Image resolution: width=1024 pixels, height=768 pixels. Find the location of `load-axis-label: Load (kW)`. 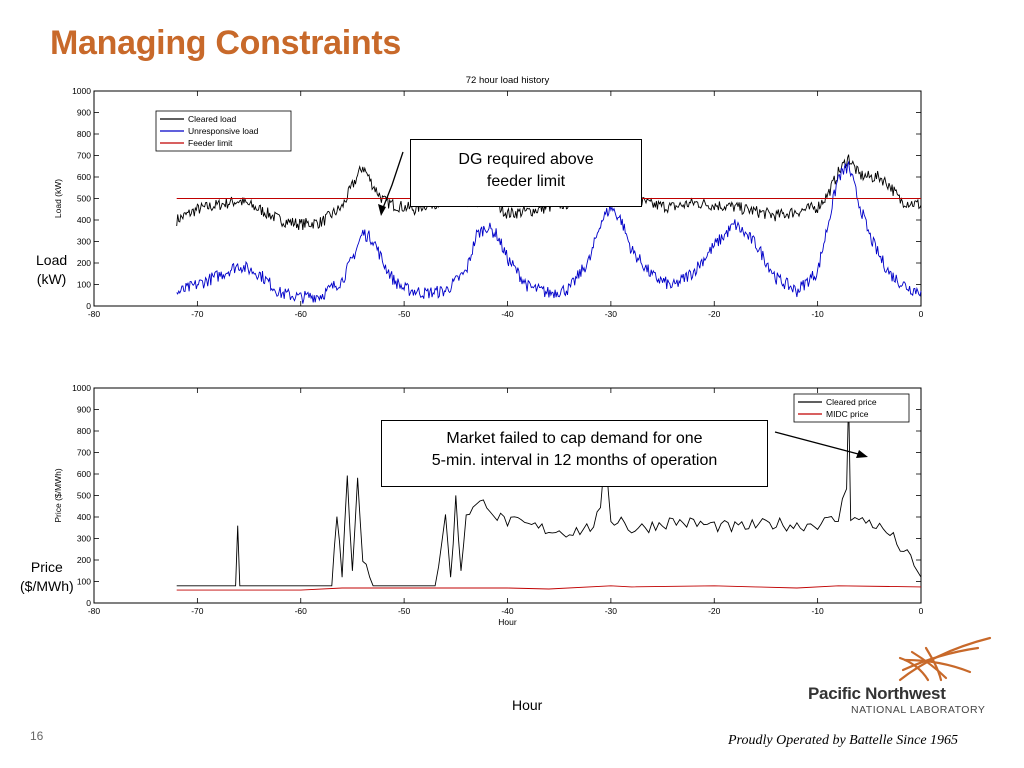

load-axis-label: Load (kW) is located at coordinates (51, 270).